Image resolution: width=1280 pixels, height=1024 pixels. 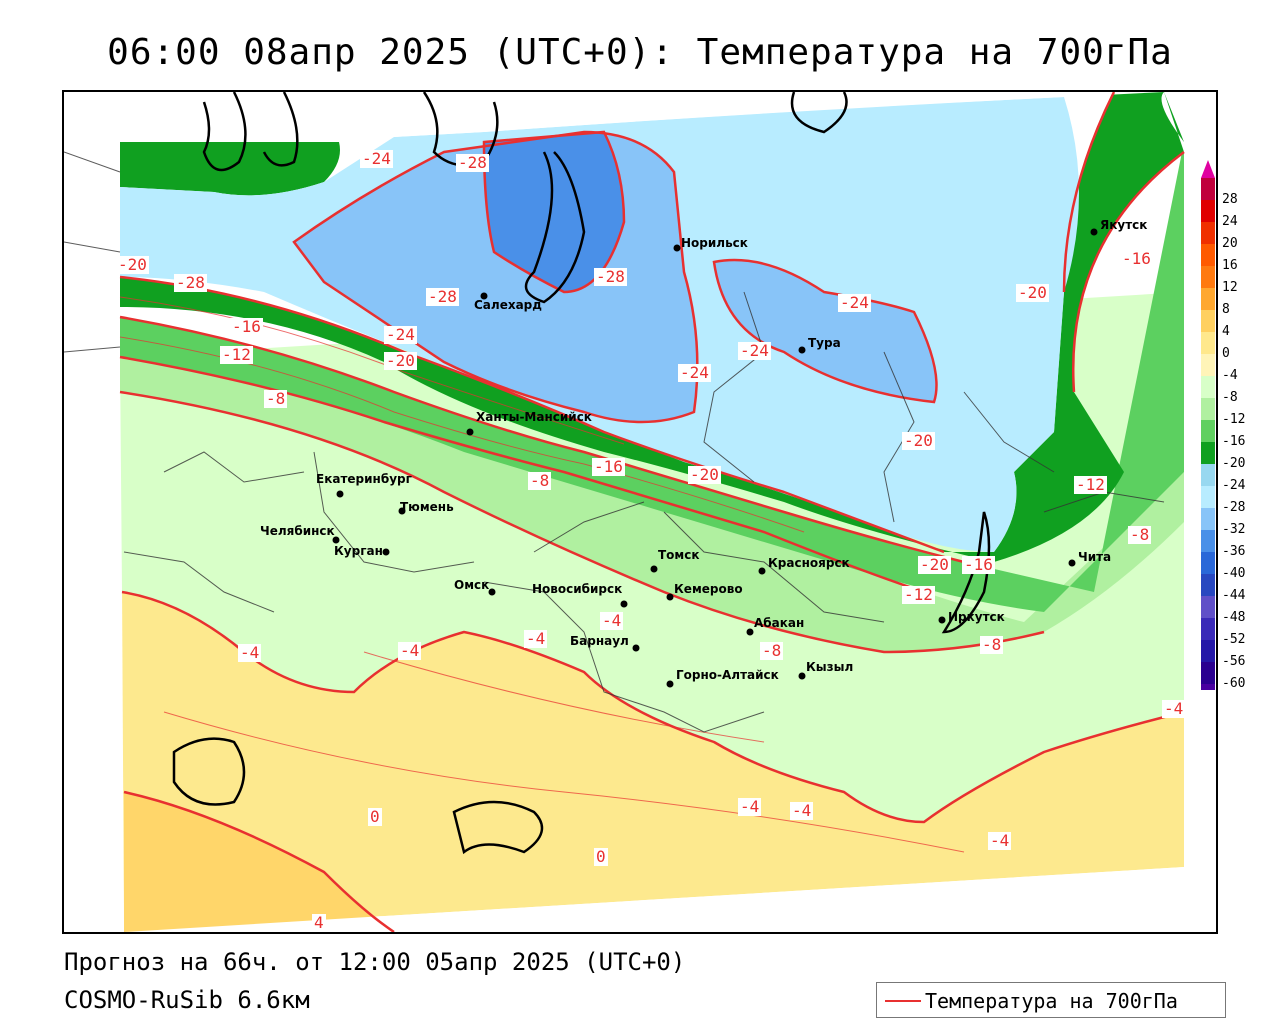 What do you see at coordinates (1234, 485) in the screenshot?
I see `colorbar-tick-label: -24` at bounding box center [1234, 485].